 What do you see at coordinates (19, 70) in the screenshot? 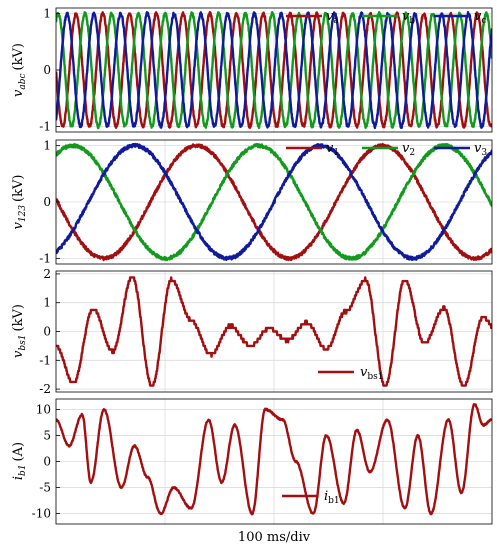
I see `y-axis-label-vabc: vabc(kV)` at bounding box center [19, 70].